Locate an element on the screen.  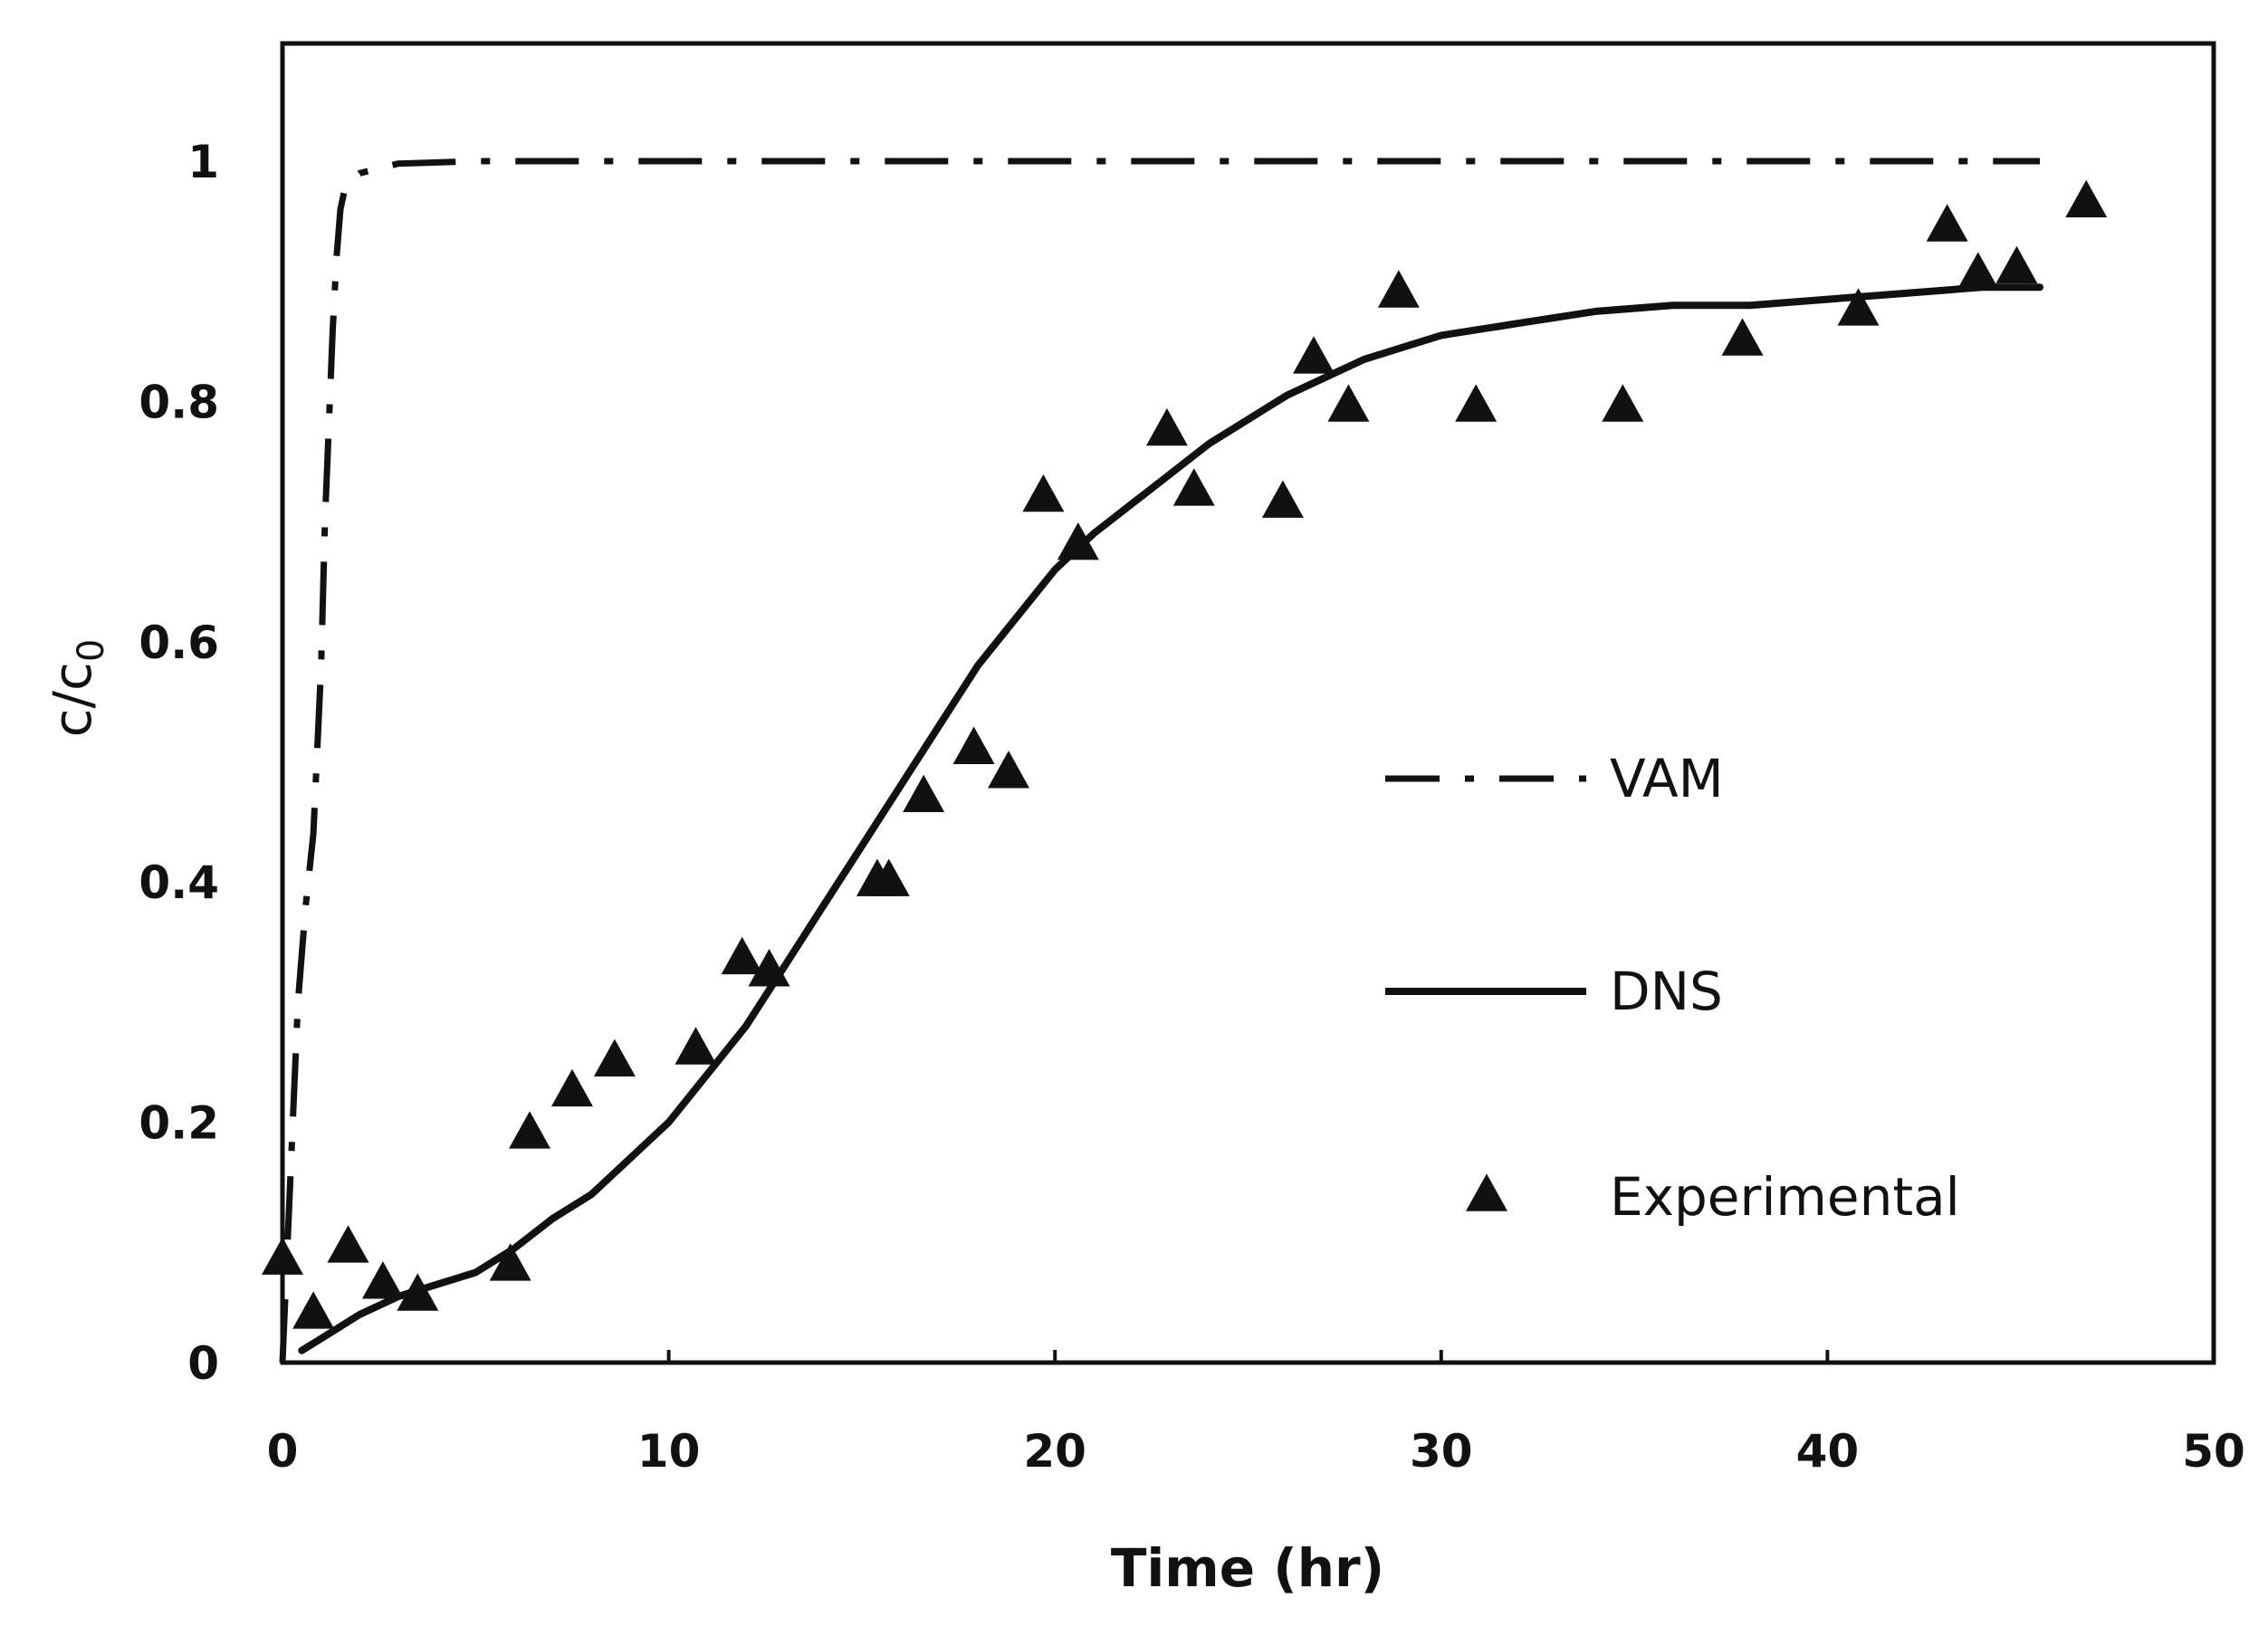
legend: VAM DNS Experimental is located at coordinates (1672, 988).